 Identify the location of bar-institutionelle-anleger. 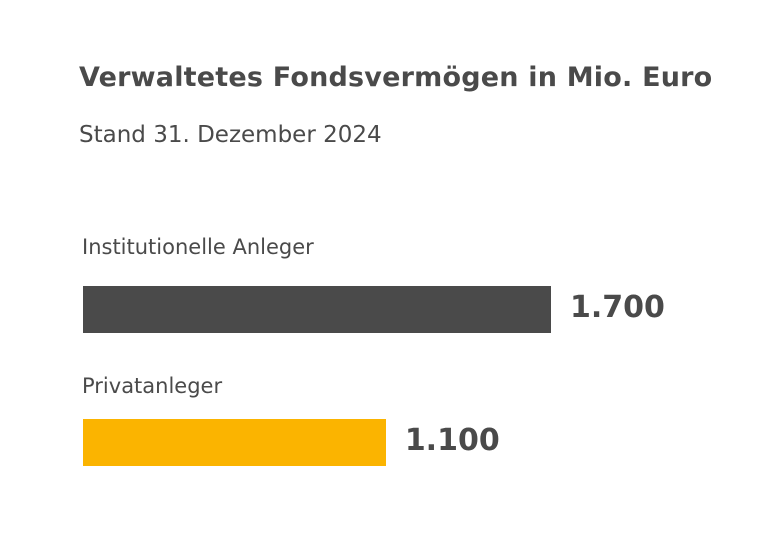
(317, 309).